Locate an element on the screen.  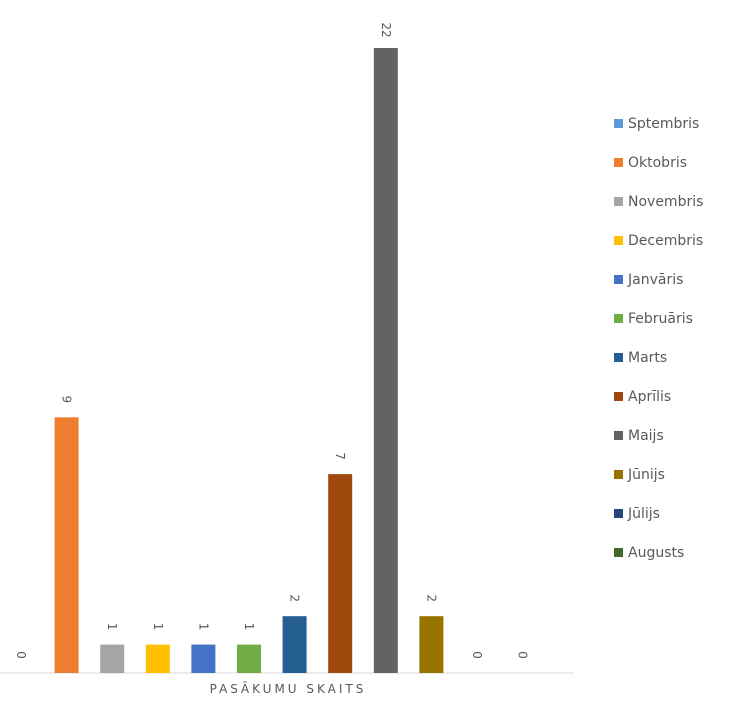
legend-item-aprilis: Aprīlis is located at coordinates (658, 396).